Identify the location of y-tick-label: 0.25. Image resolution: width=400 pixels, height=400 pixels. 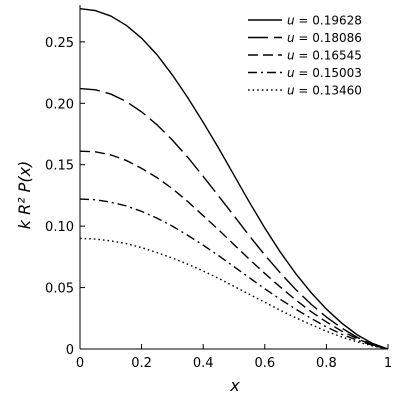
(59, 43).